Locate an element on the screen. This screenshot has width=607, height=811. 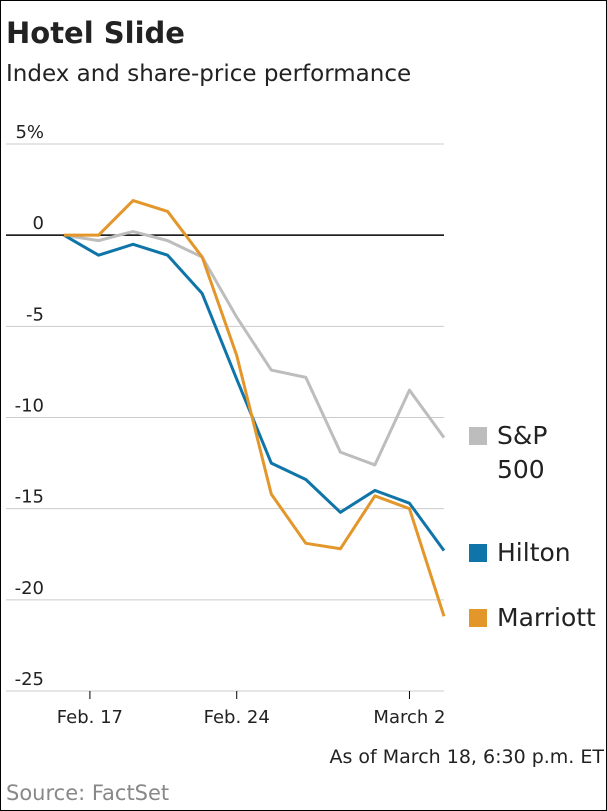
source: Source: FactSet is located at coordinates (87, 793).